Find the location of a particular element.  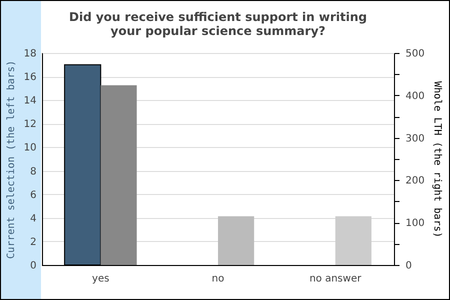

x-tick-label: no is located at coordinates (218, 279).